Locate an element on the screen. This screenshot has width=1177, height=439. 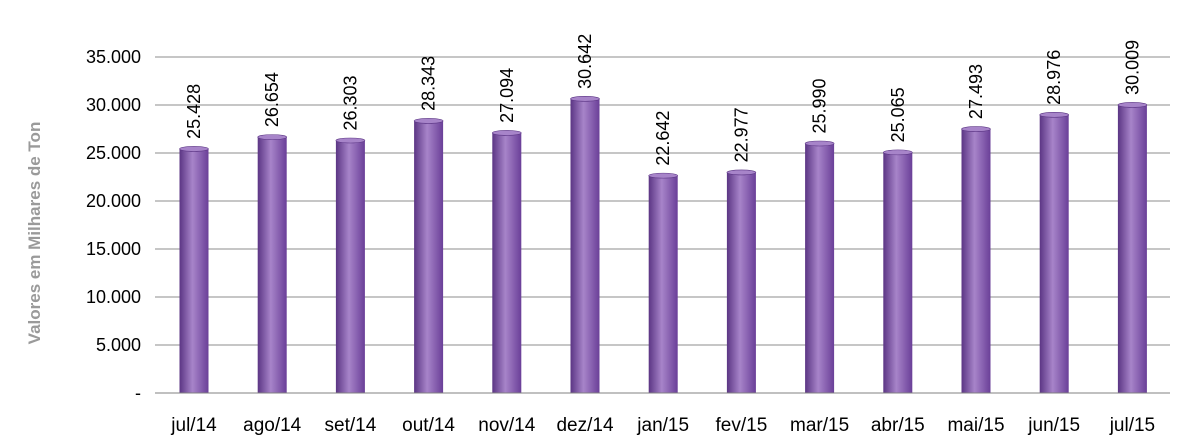
y-tick-label: 25.000 is located at coordinates (113, 153).